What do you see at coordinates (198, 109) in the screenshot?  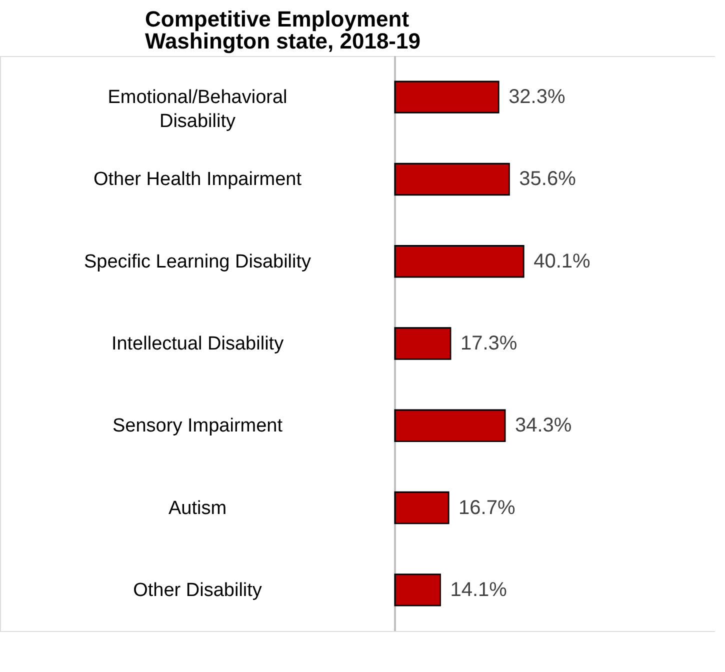 I see `y-tick-label: Emotional/Behavioral Disability` at bounding box center [198, 109].